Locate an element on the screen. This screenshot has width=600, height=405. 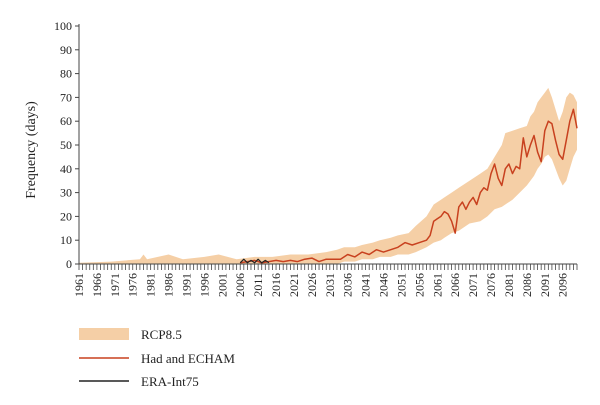
x-tick-label: 2091 is located at coordinates (545, 285).